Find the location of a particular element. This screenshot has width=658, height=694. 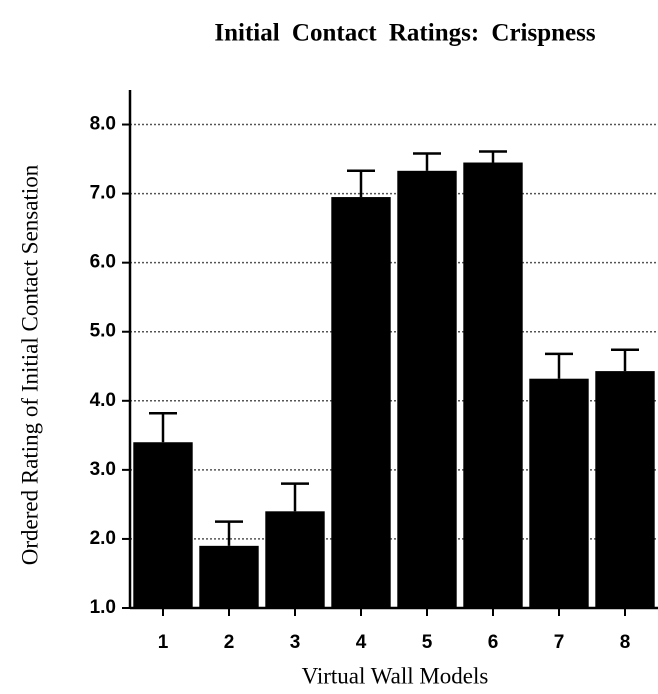

chart-title: Initial Contact Ratings: Crispness is located at coordinates (404, 33).